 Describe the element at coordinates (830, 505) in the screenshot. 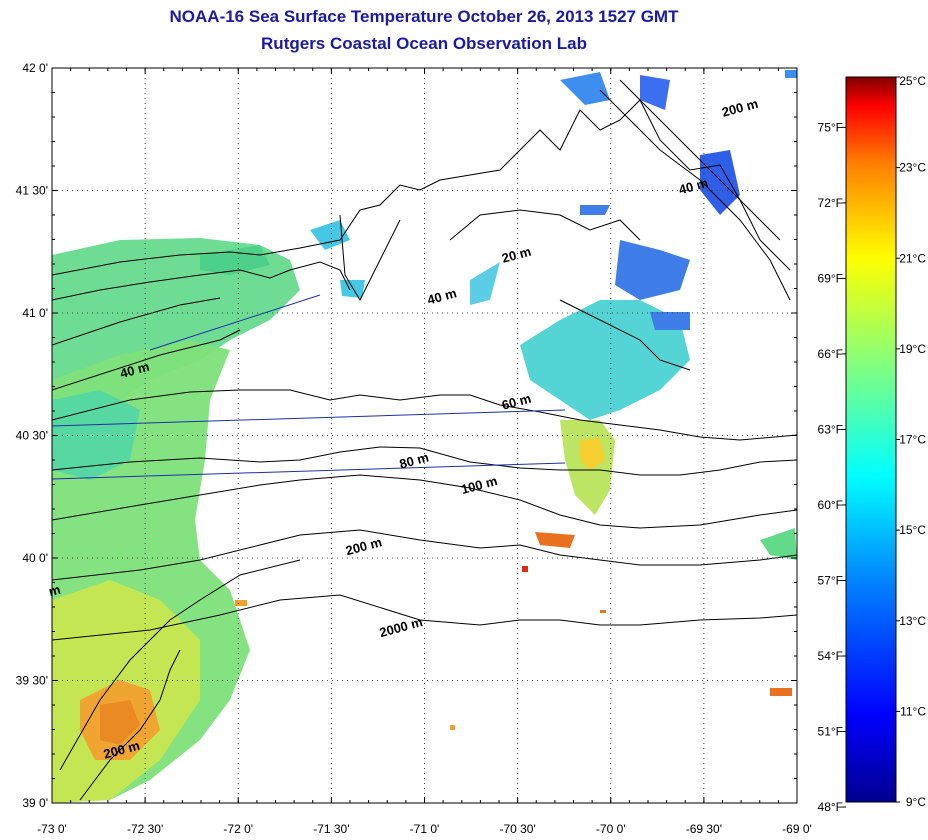

I see `colorbar-fahrenheit-label: 60°F` at that location.